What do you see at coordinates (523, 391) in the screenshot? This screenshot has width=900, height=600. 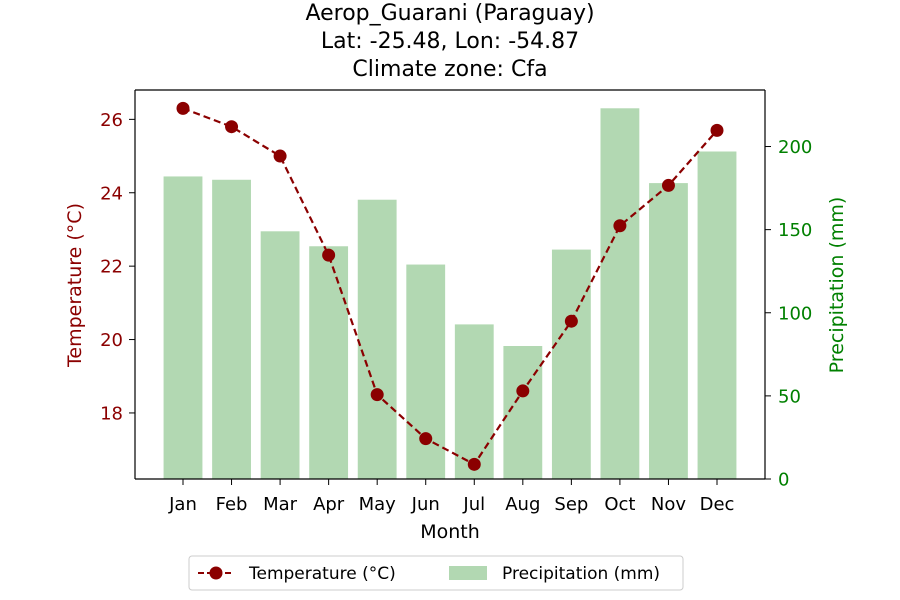 I see `temperature-point-aug` at bounding box center [523, 391].